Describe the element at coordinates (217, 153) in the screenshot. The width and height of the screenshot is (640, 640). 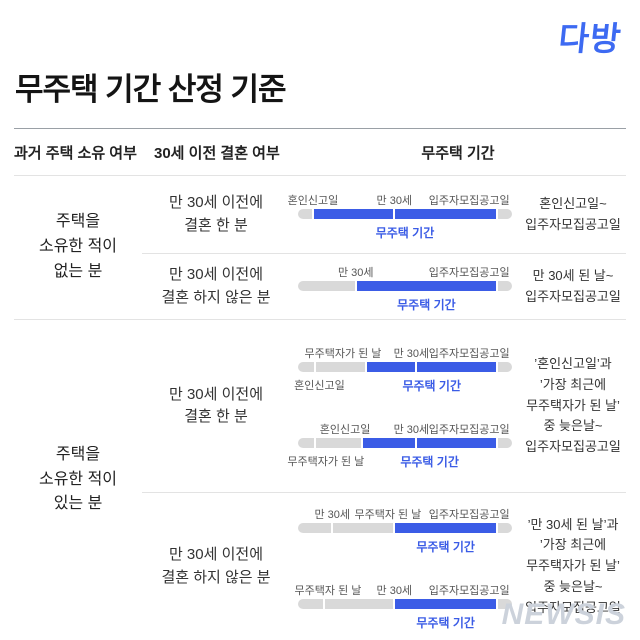
I see `header-marriage-before-30: 30세 이전 결혼 여부` at that location.